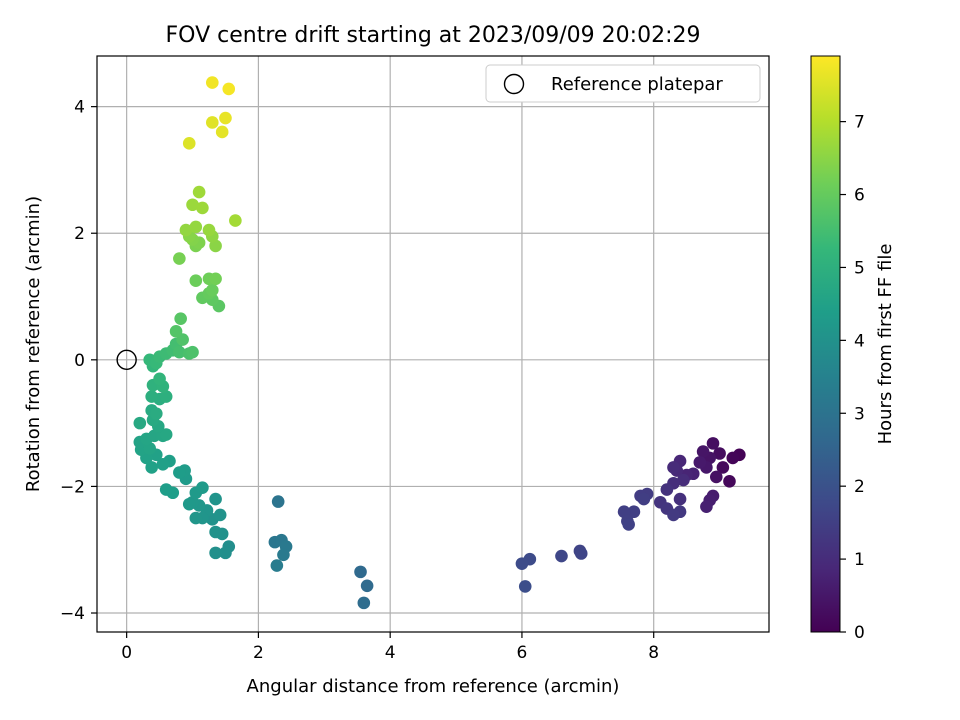 This screenshot has width=960, height=720. I want to click on y-tick-label: 2, so click(79, 234).